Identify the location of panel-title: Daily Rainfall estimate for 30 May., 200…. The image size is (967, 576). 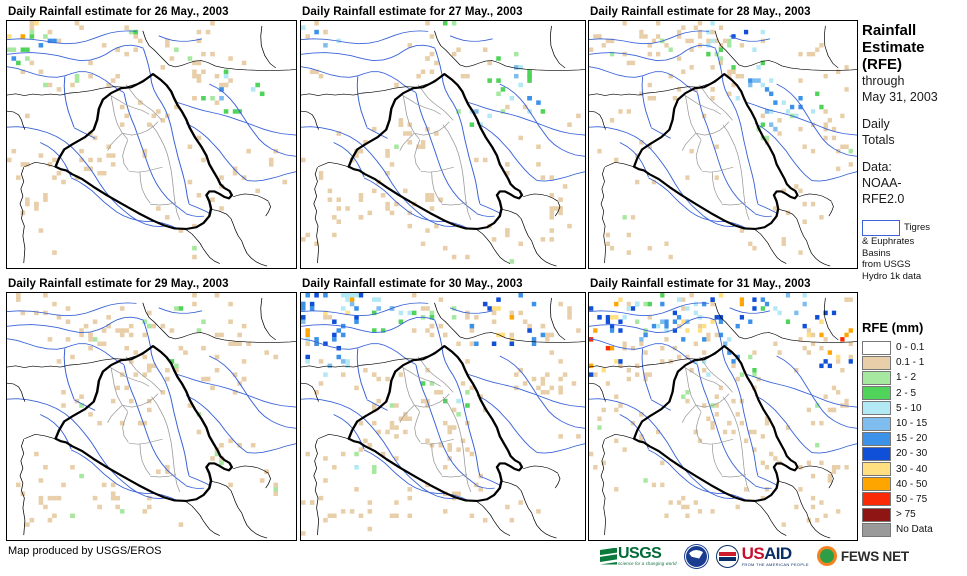
(412, 284).